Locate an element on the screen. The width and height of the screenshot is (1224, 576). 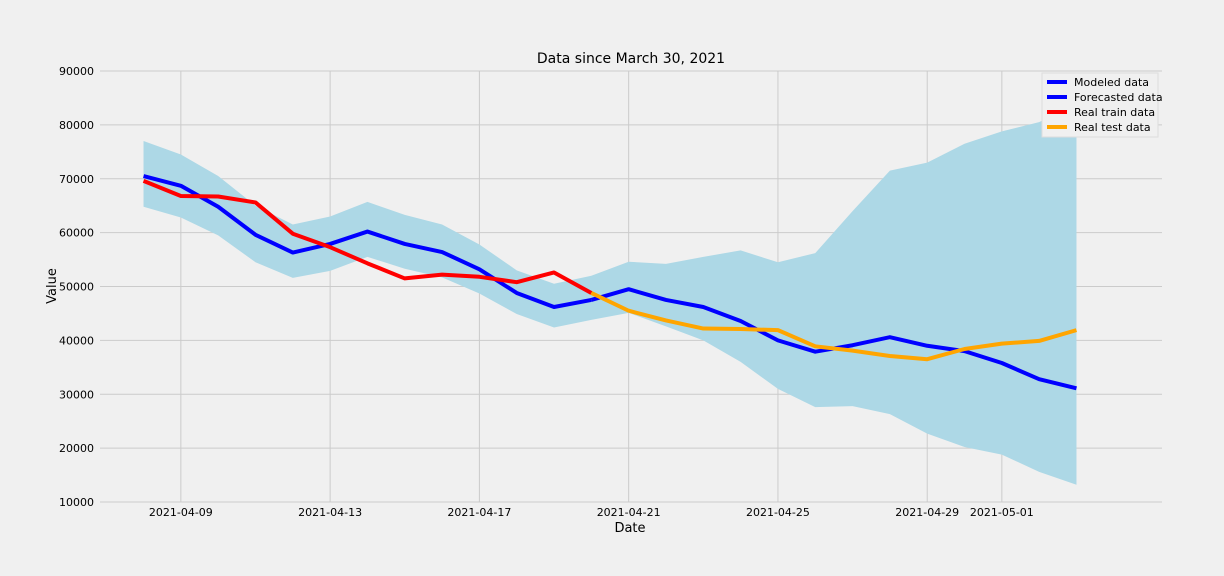
y-tick-label: 70000 is located at coordinates (76, 179).